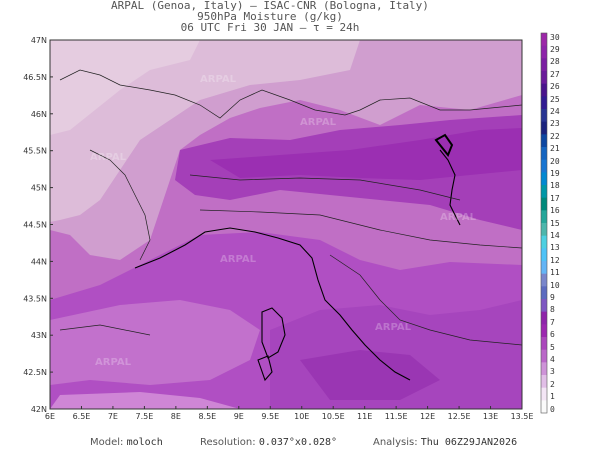  I want to click on colorbar-label: 13, so click(555, 248).